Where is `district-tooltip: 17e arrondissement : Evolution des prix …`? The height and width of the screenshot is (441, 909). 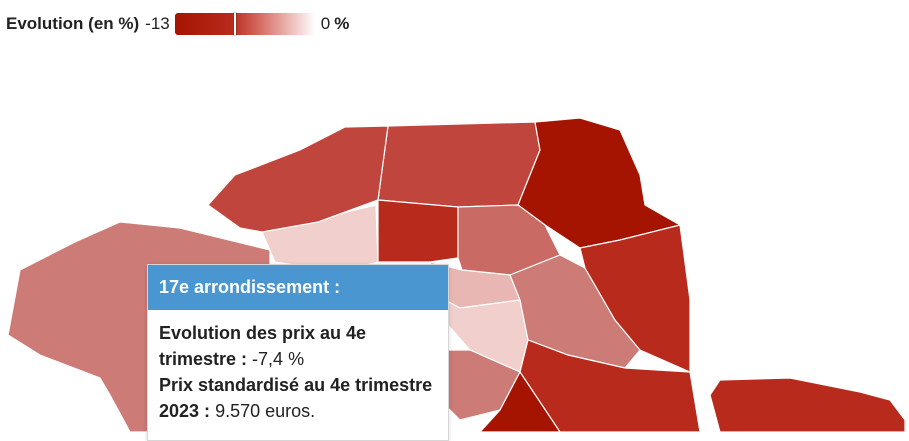
district-tooltip: 17e arrondissement : Evolution des prix … is located at coordinates (298, 352).